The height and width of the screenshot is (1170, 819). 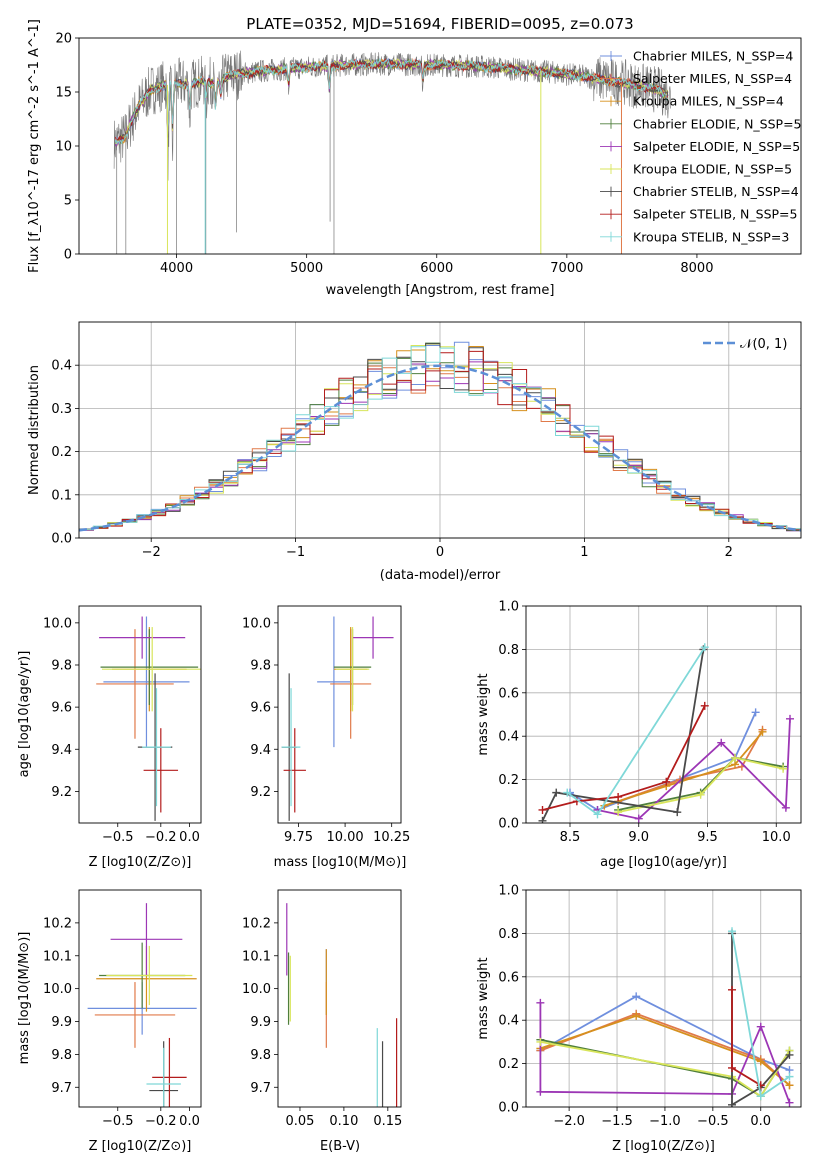 What do you see at coordinates (716, 146) in the screenshot?
I see `legend-item: Salpeter ELODIE, N_SSP=5` at bounding box center [716, 146].